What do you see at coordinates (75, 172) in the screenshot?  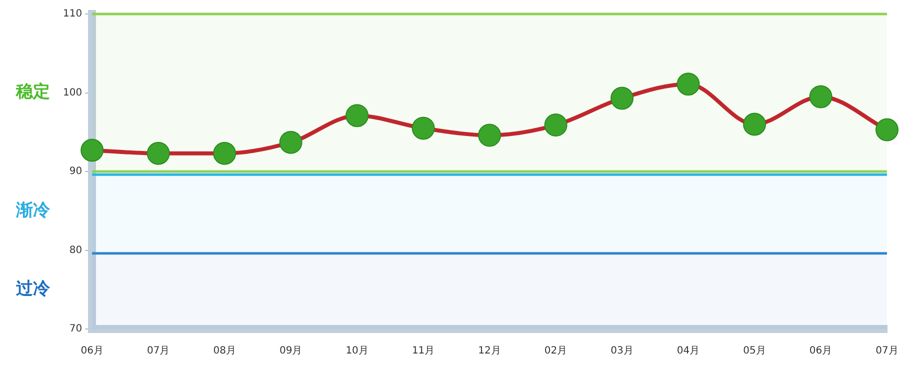 I see `y-tick-label: 90` at bounding box center [75, 172].